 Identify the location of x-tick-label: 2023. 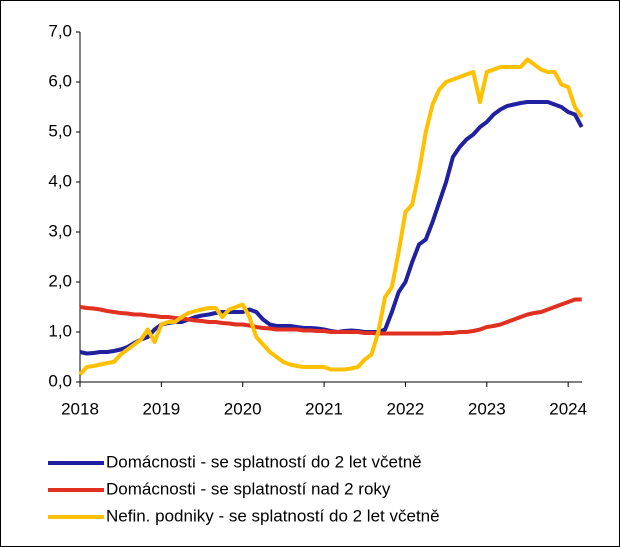
(487, 408).